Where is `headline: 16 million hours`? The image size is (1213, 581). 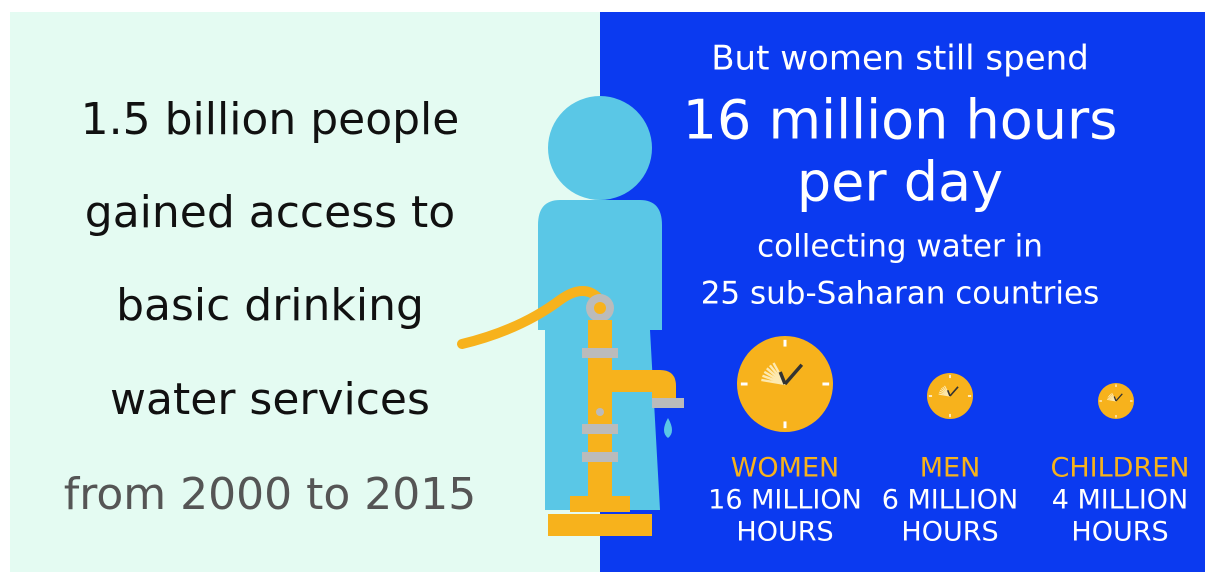 headline: 16 million hours is located at coordinates (900, 120).